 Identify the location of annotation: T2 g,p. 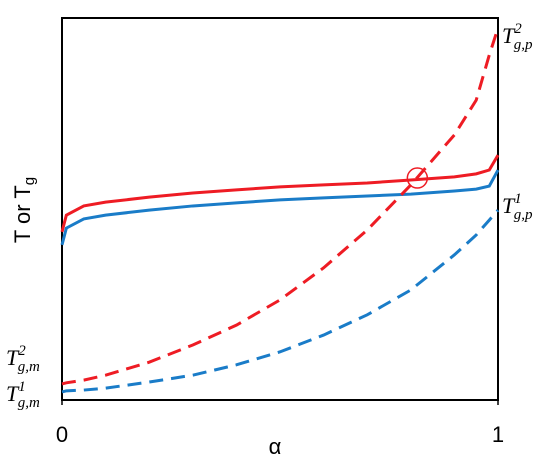
(517, 37).